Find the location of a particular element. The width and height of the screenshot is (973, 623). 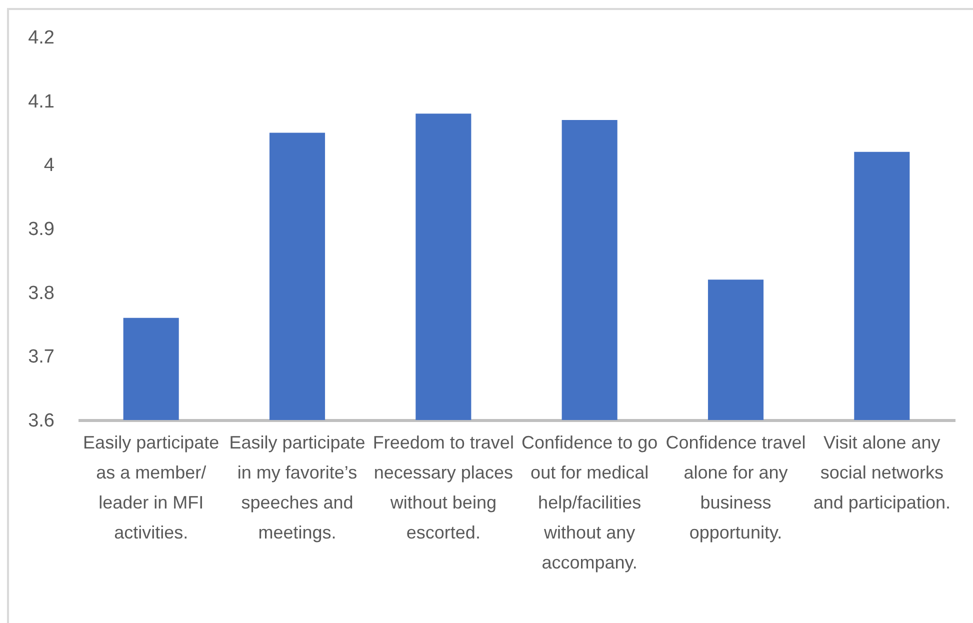

x-tick-label: Visit alone any social networks and participation. is located at coordinates (881, 472).